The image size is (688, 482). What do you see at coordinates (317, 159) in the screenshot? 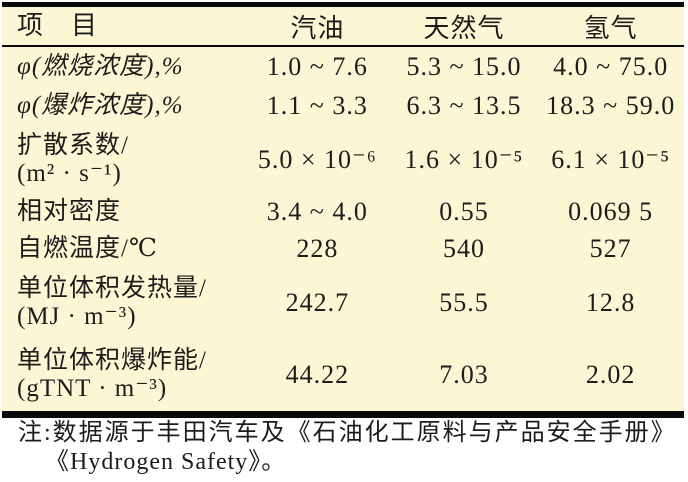
I see `value-gasoline: 5.0 × 10⁻⁶` at bounding box center [317, 159].